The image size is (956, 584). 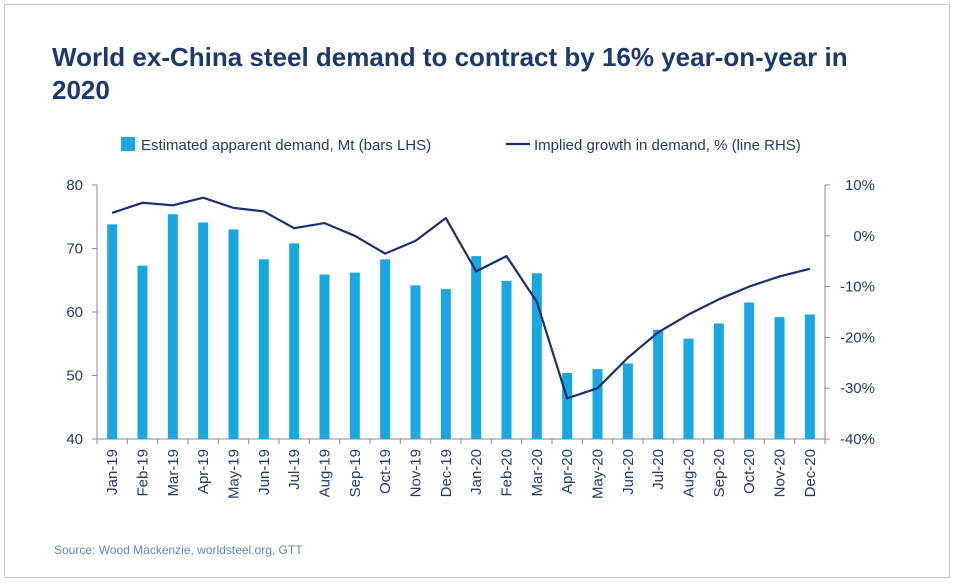 I want to click on x-tick-label: May-19, so click(x=234, y=474).